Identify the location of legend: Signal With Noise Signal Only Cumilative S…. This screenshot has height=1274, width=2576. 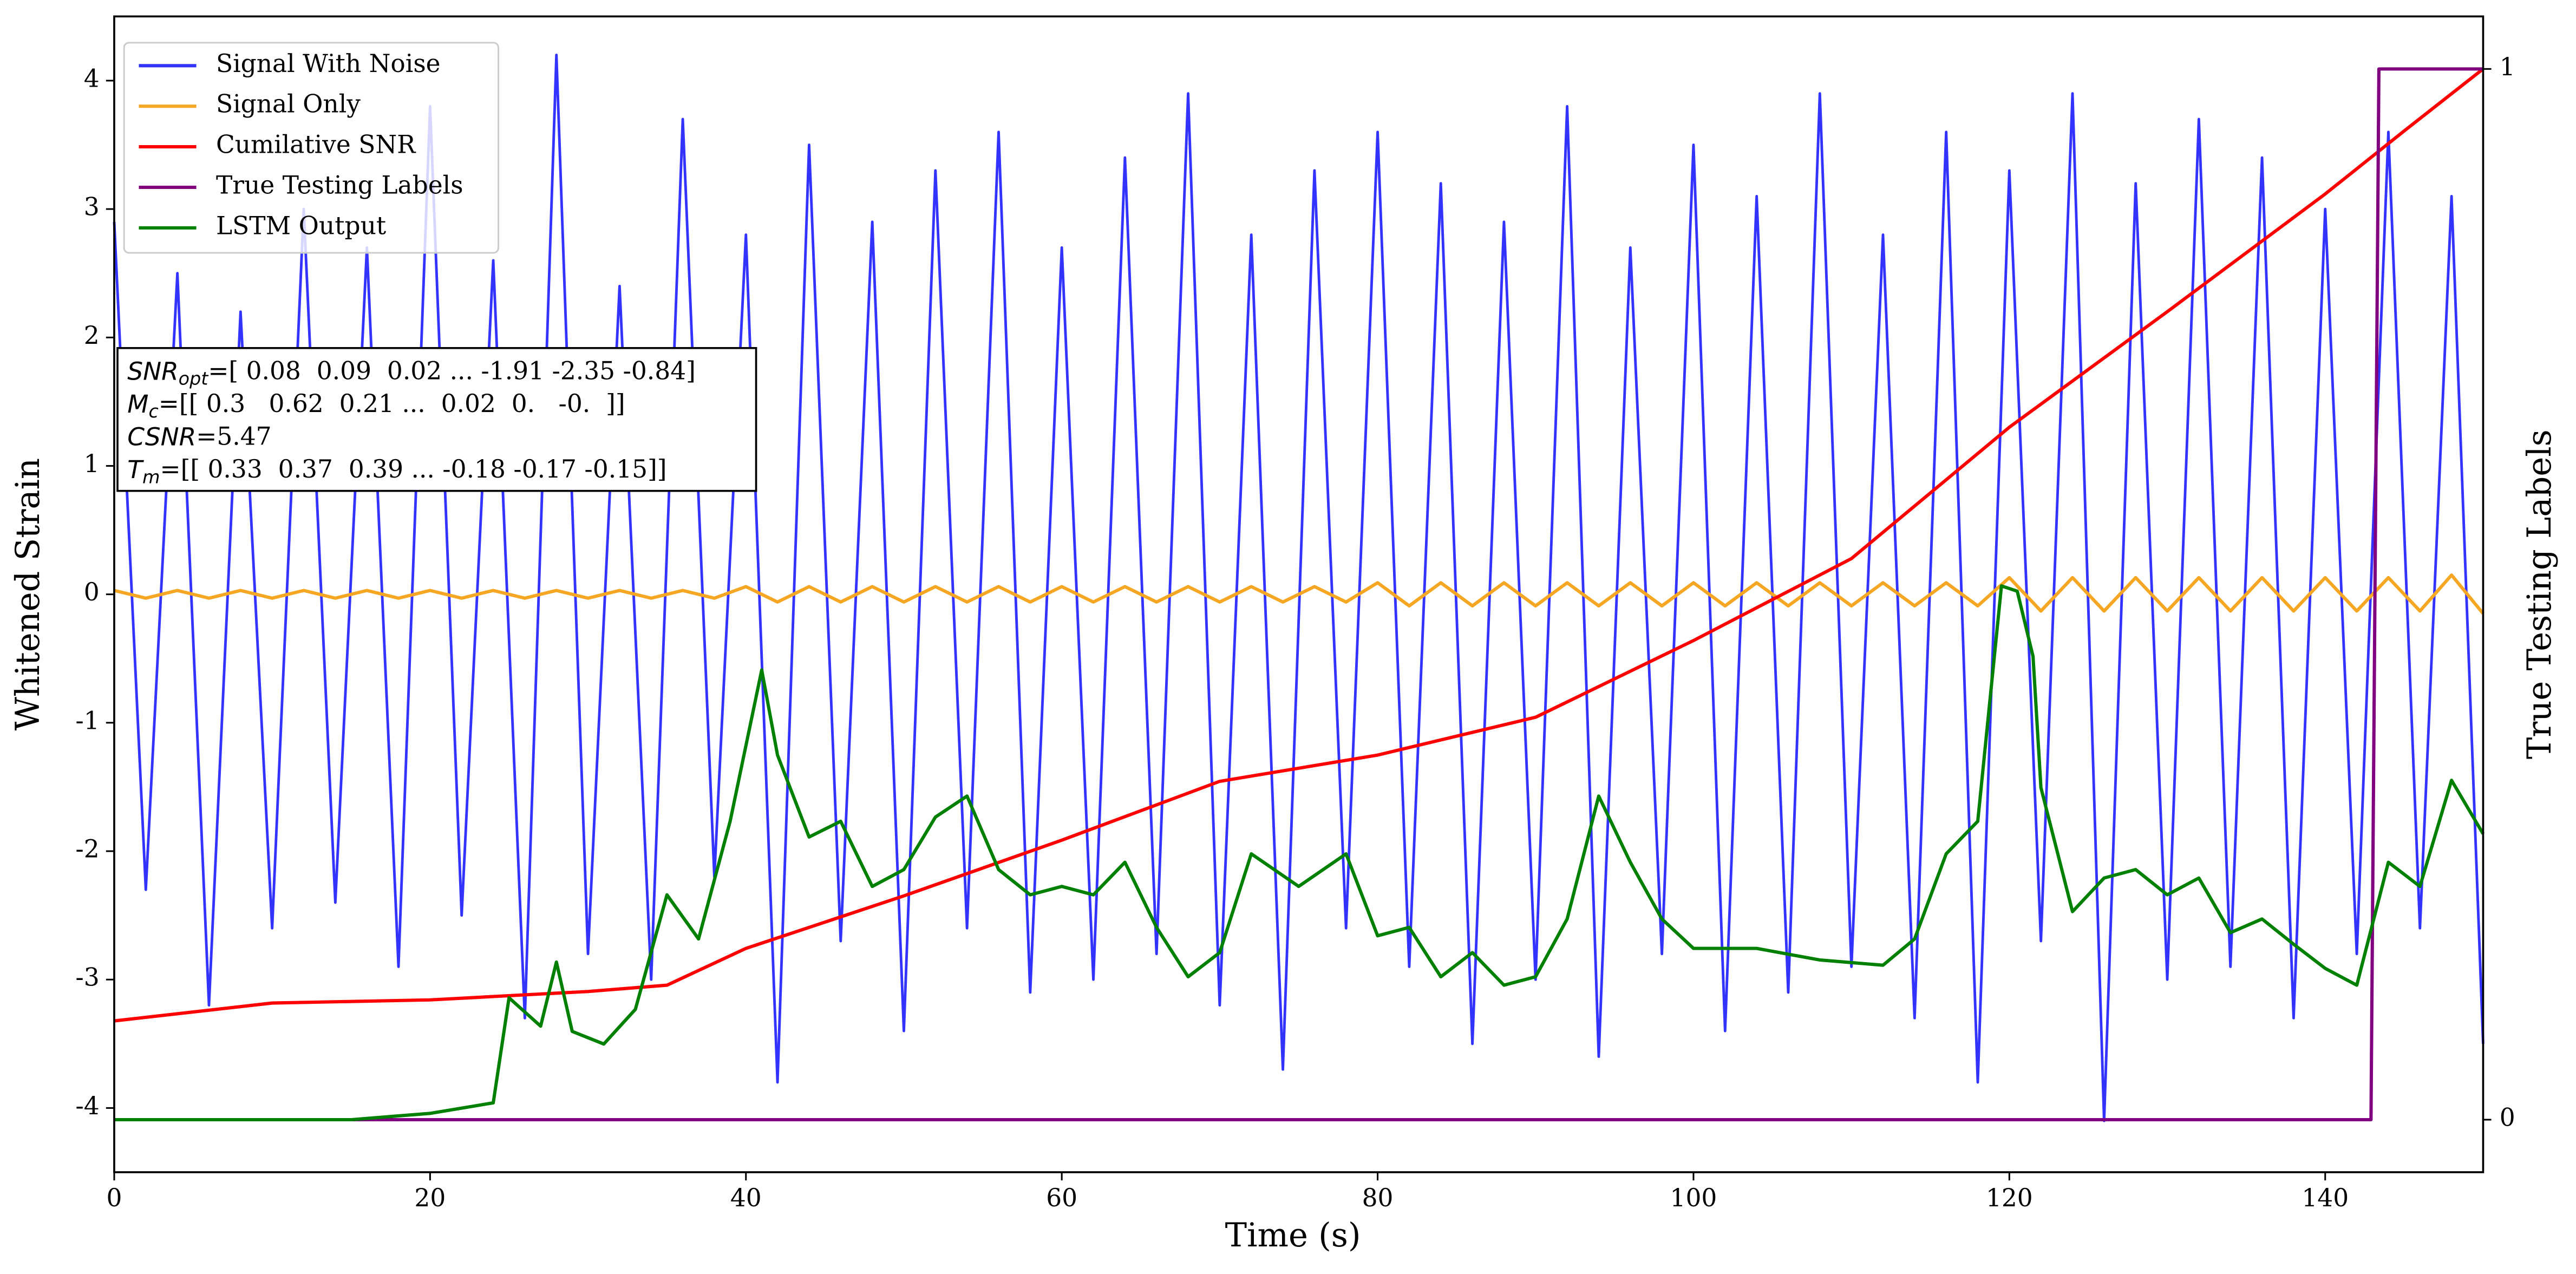
(312, 148).